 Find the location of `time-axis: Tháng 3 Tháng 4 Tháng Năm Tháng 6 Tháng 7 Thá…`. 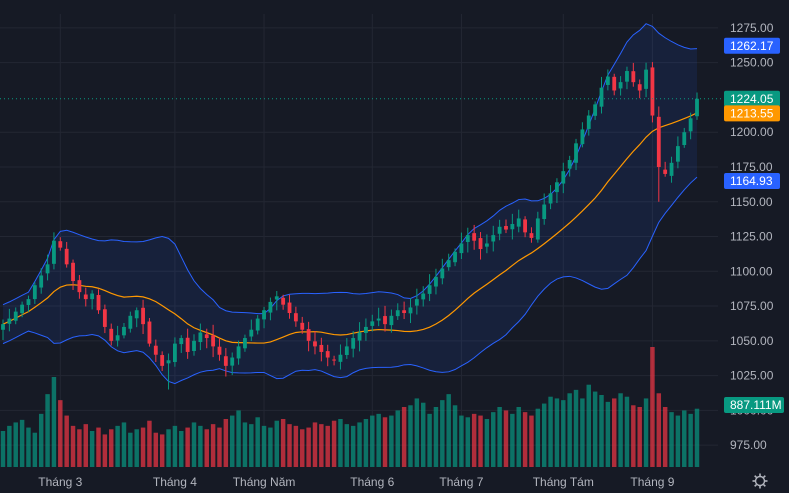

time-axis: Tháng 3 Tháng 4 Tháng Năm Tháng 6 Tháng 7 Thá… is located at coordinates (356, 482).